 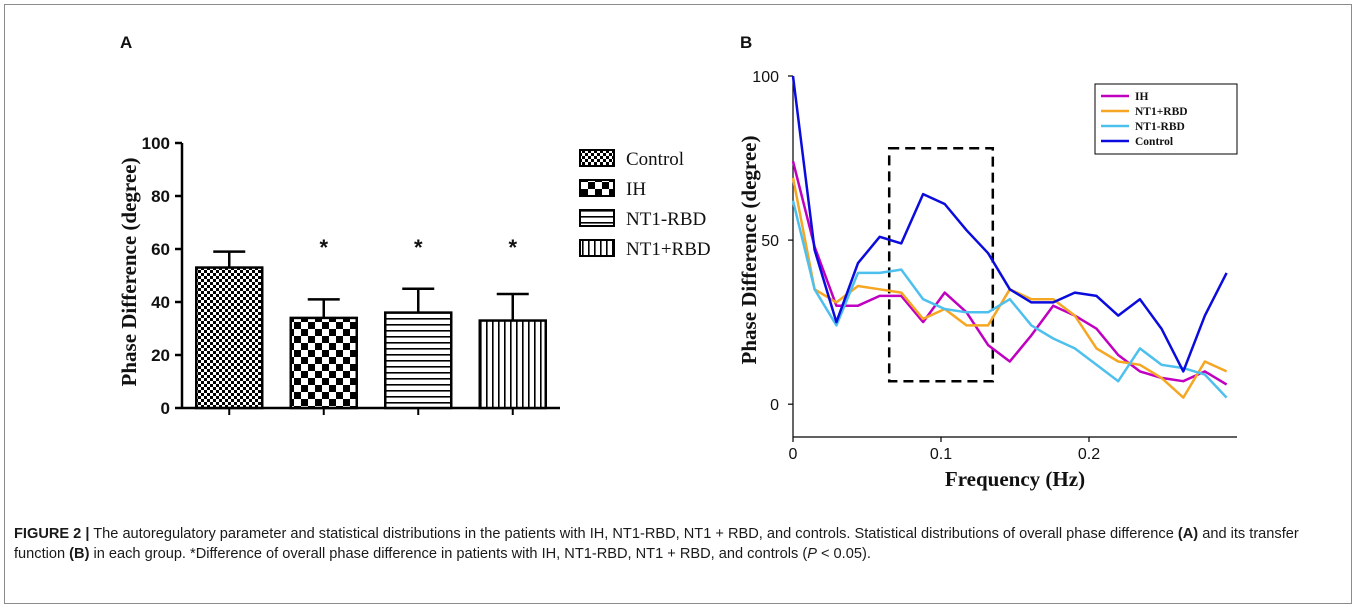 What do you see at coordinates (52, 534) in the screenshot?
I see `caption-label: FIGURE 2 |` at bounding box center [52, 534].